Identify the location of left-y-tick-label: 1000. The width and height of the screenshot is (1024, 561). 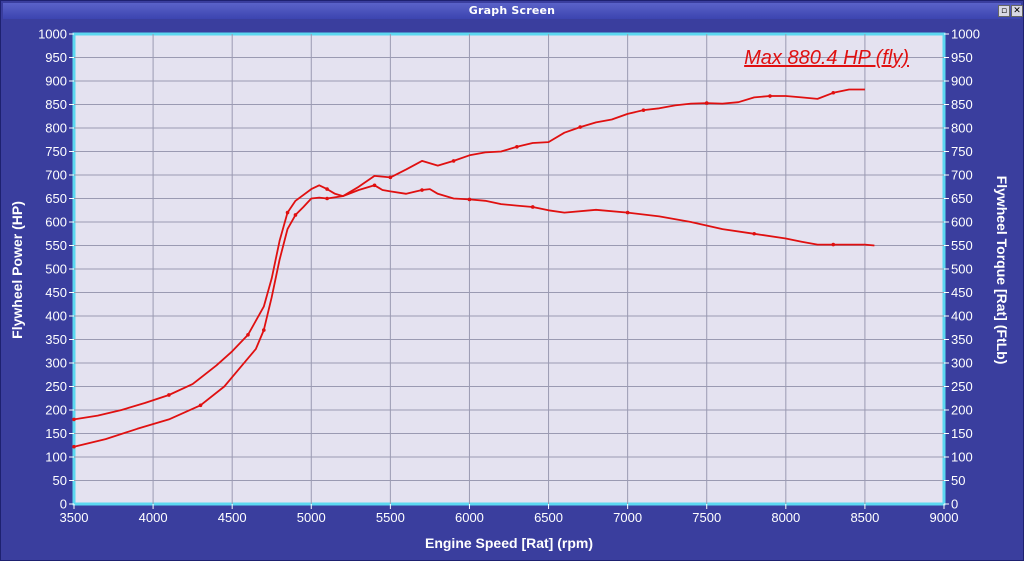
(52, 34).